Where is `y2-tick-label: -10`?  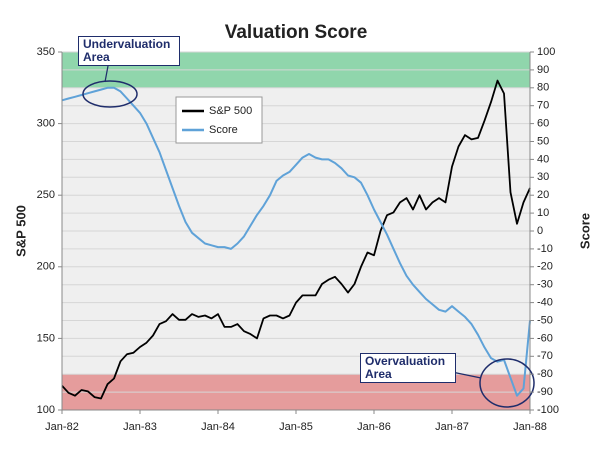 y2-tick-label: -10 is located at coordinates (545, 249).